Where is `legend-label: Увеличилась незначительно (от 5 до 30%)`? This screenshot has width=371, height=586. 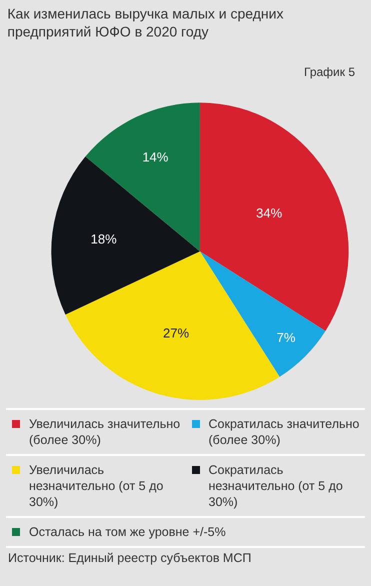 legend-label: Увеличилась незначительно (от 5 до 30%) is located at coordinates (96, 486).